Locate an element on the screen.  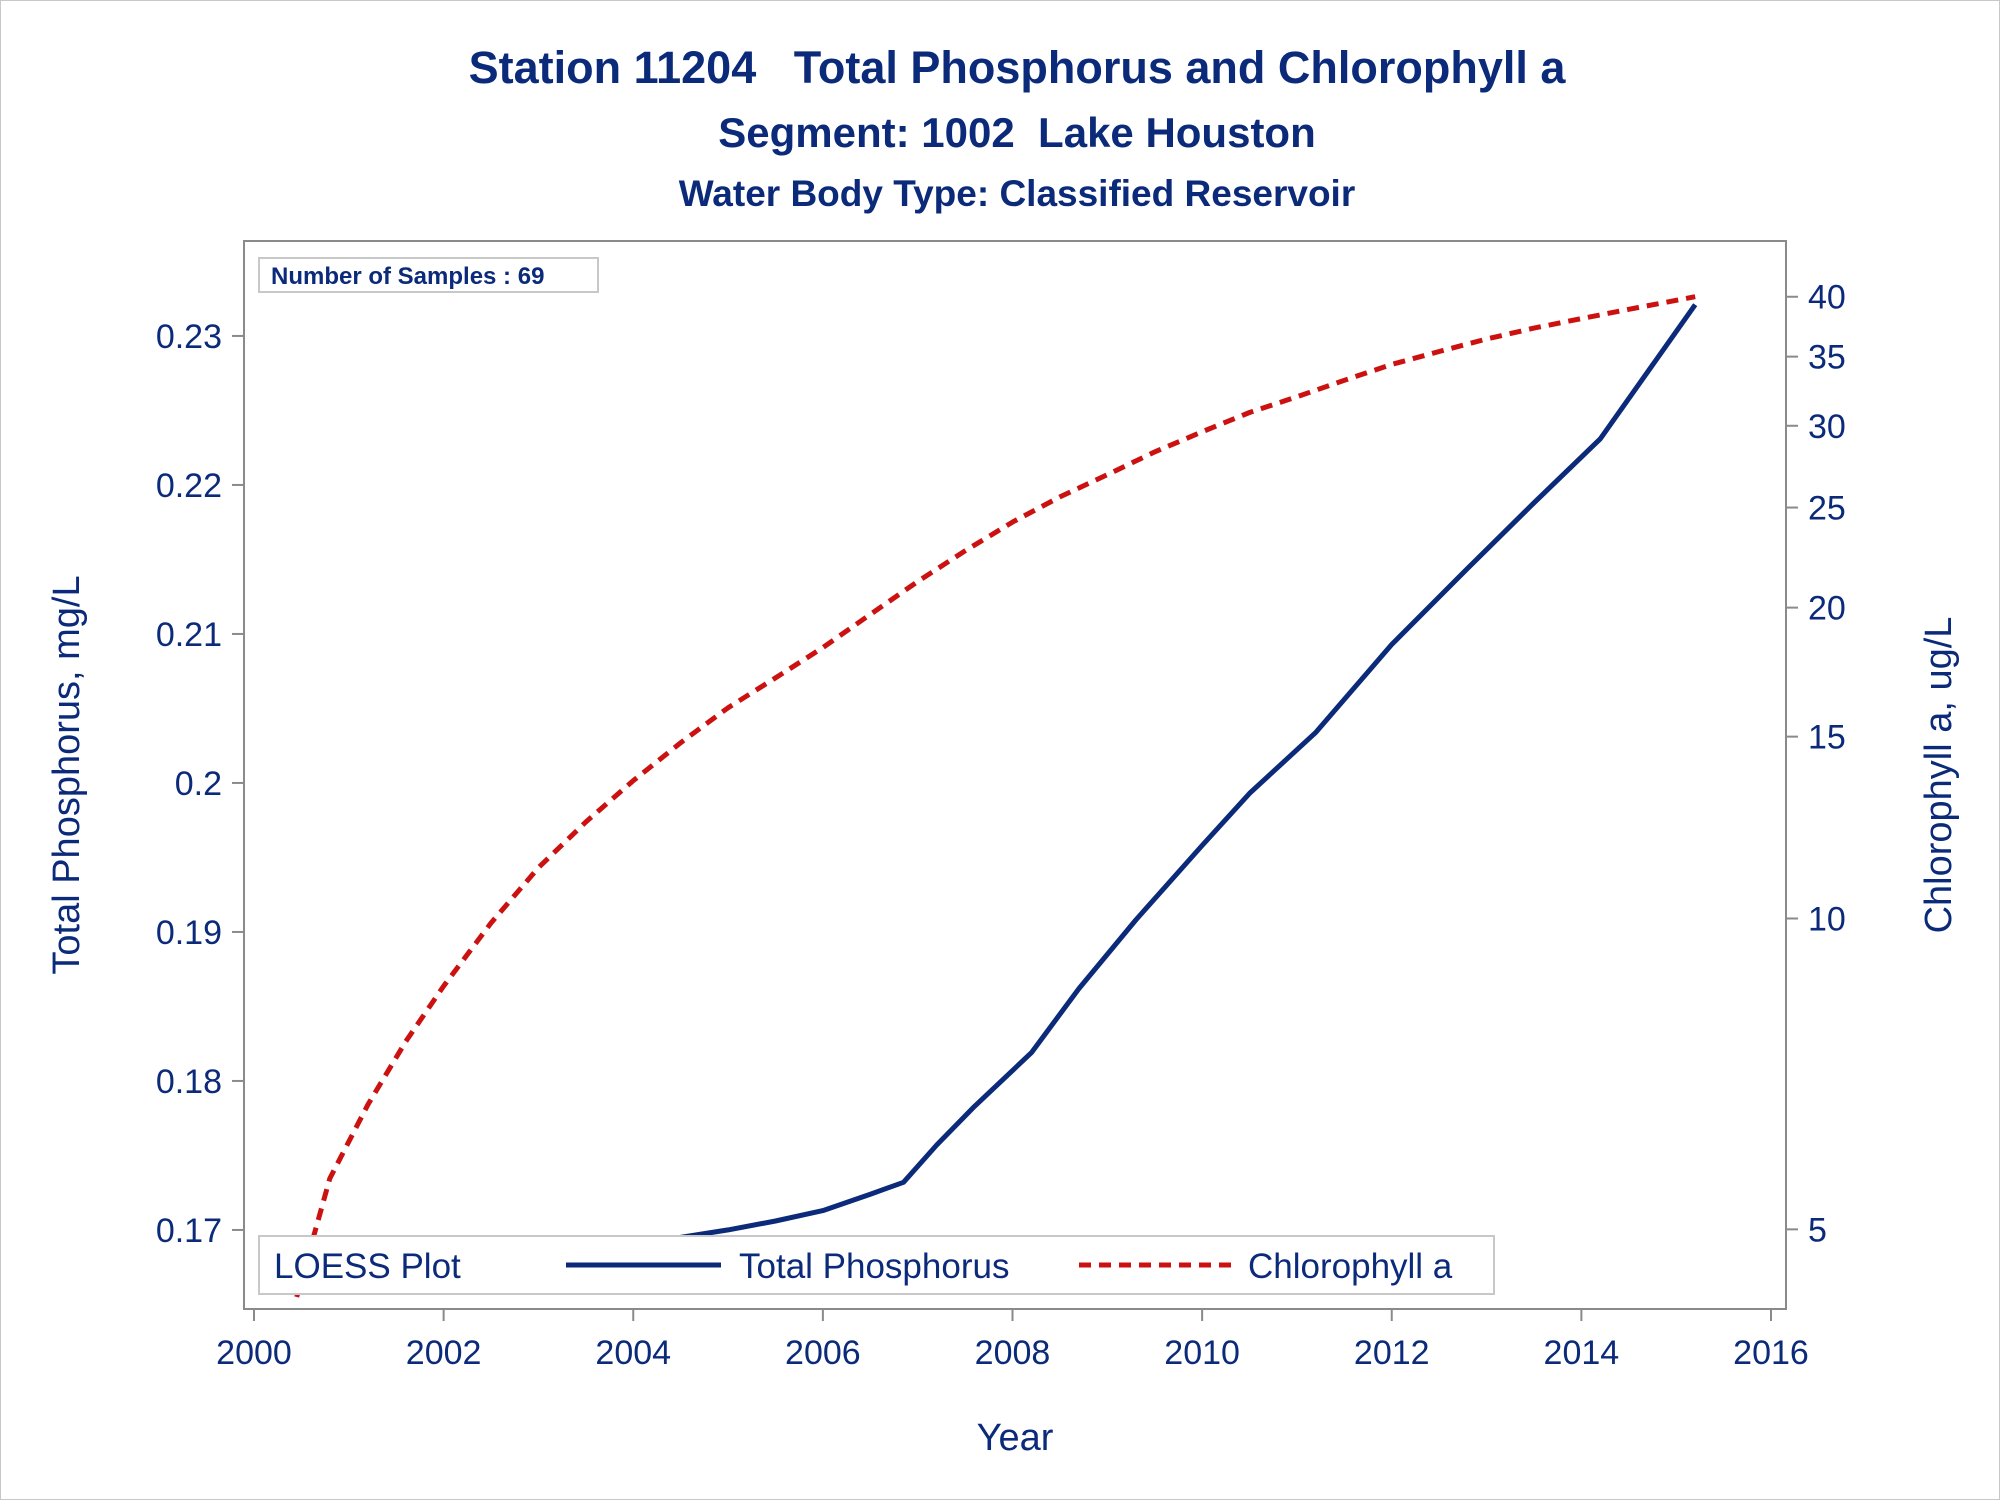
y-right-tick-label: 40 is located at coordinates (1827, 298).